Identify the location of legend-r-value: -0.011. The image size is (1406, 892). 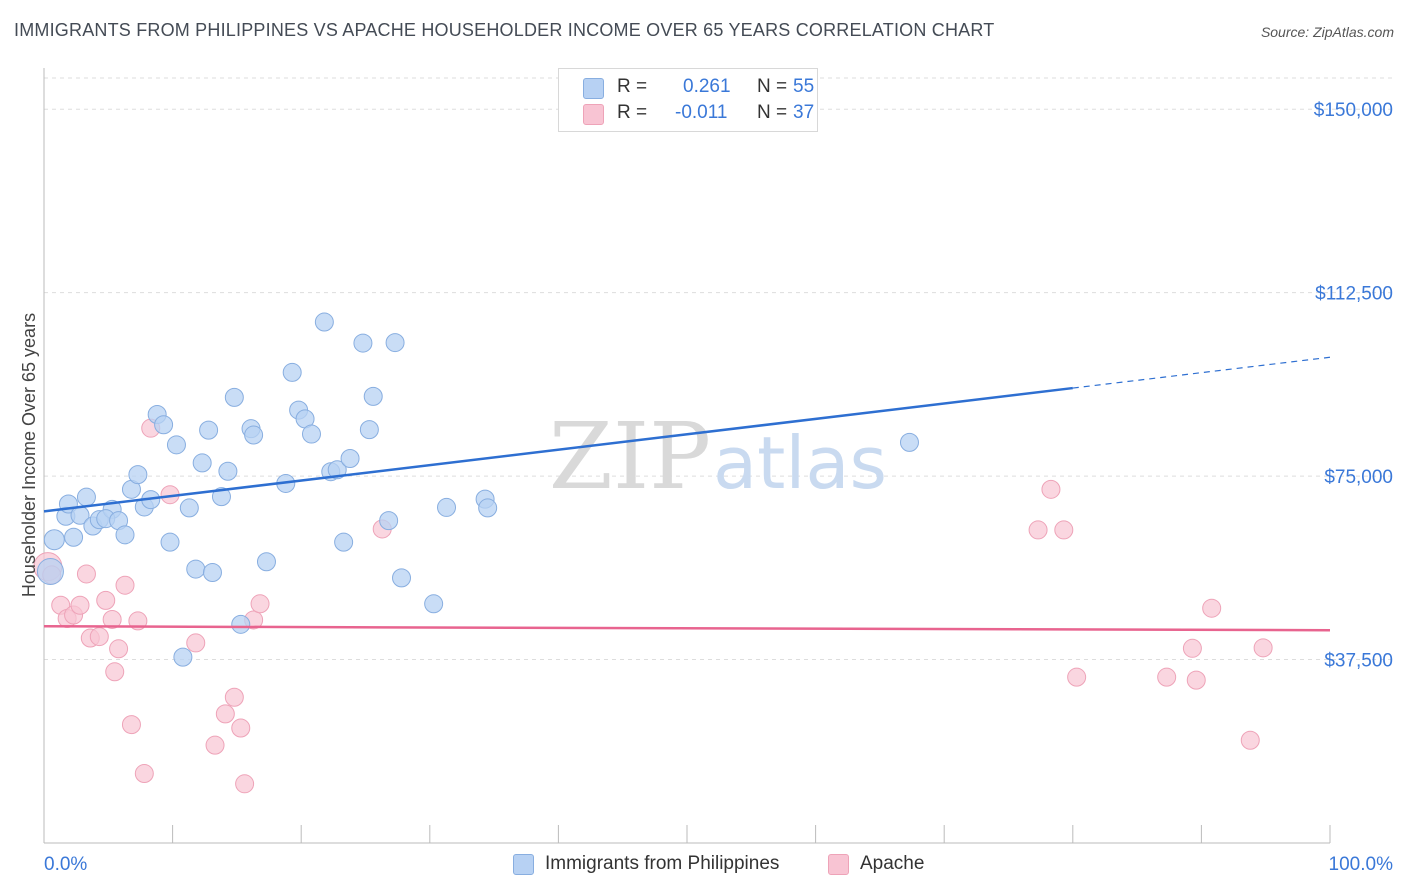
(701, 112).